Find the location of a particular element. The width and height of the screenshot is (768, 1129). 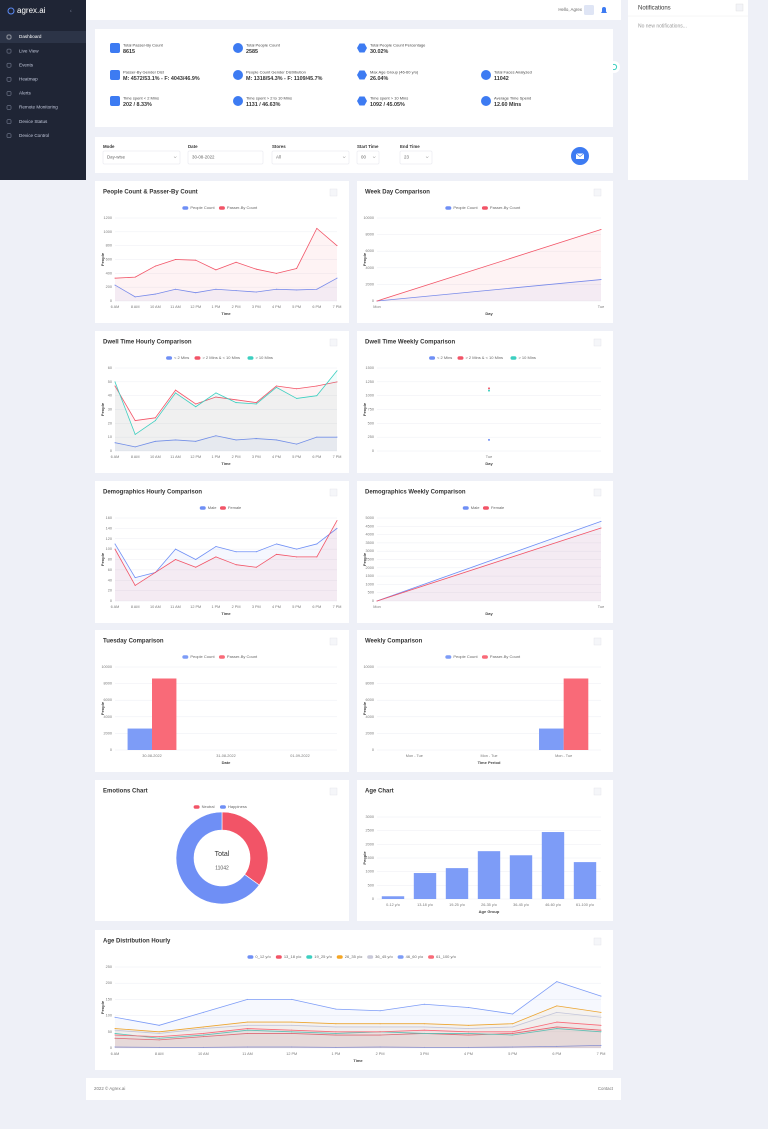

y-tick-label: 250 is located at coordinates (371, 437).